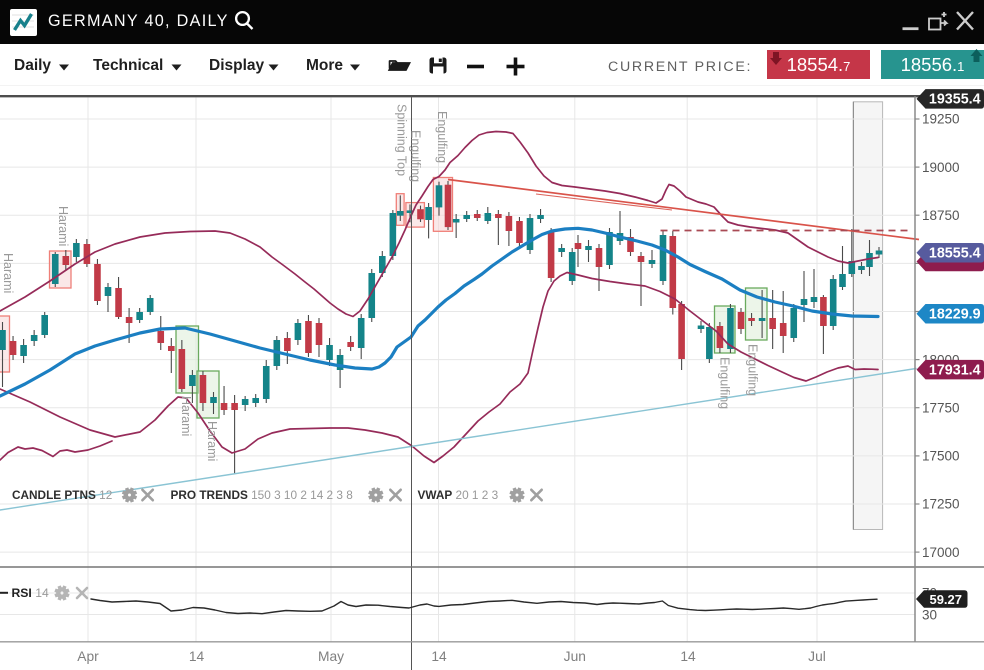  What do you see at coordinates (941, 215) in the screenshot?
I see `svg-text: 18750` at bounding box center [941, 215].